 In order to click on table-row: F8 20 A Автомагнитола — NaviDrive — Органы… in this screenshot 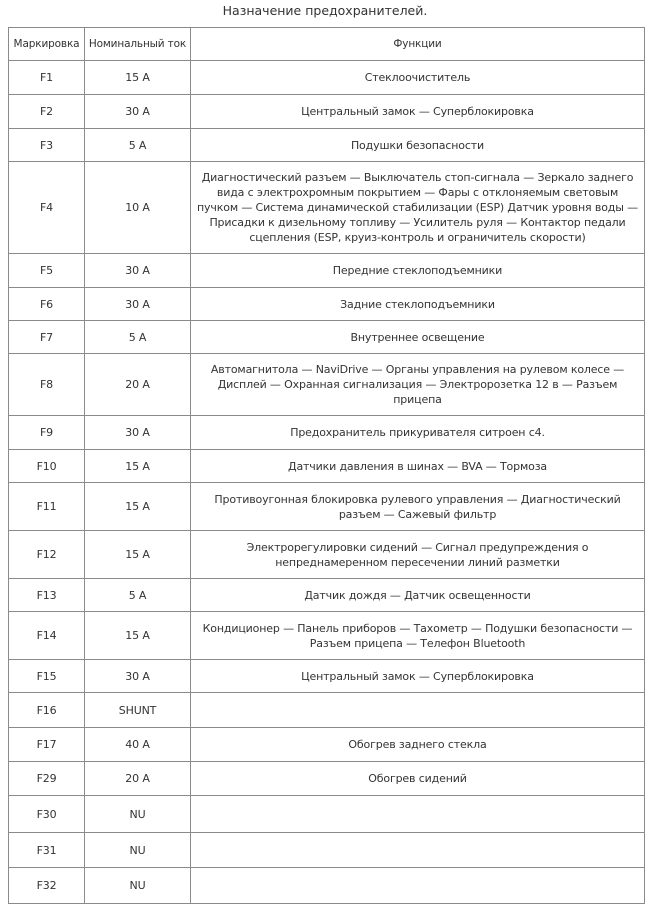, I will do `click(326, 384)`.